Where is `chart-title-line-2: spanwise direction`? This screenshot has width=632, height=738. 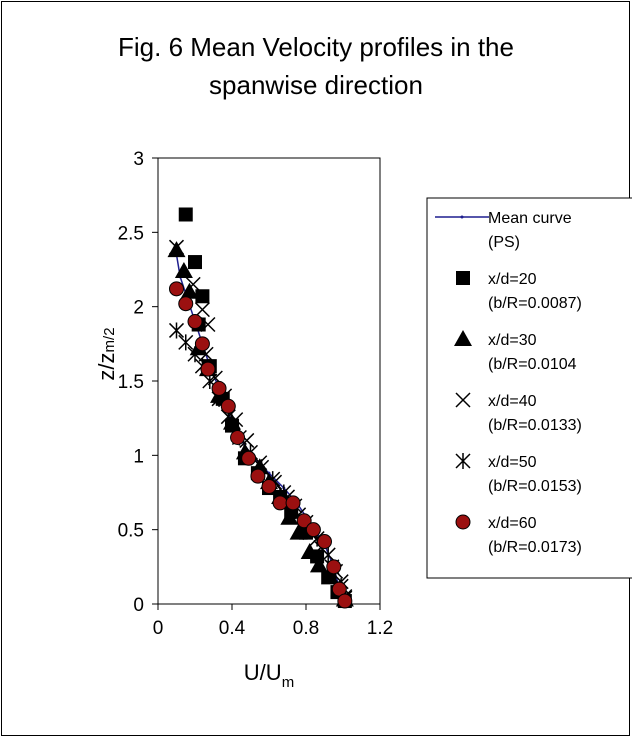 chart-title-line-2: spanwise direction is located at coordinates (316, 85).